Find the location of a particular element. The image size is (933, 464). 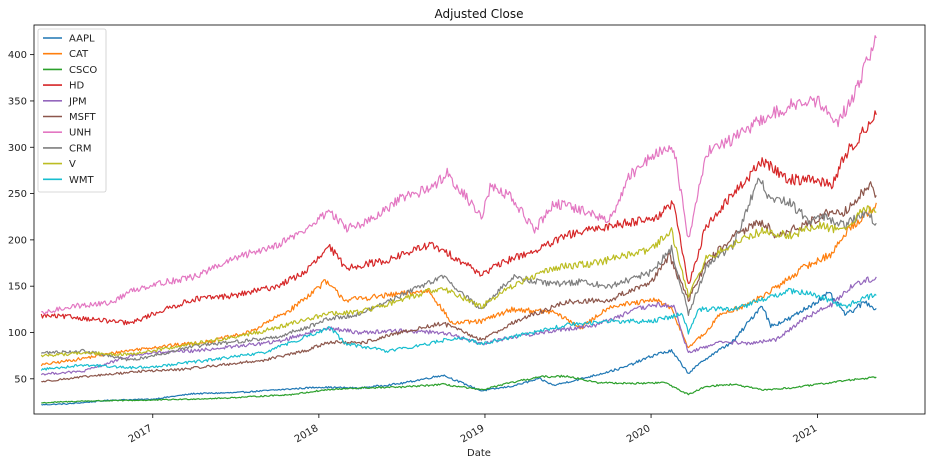

y-tick-label: 350 is located at coordinates (17, 101).